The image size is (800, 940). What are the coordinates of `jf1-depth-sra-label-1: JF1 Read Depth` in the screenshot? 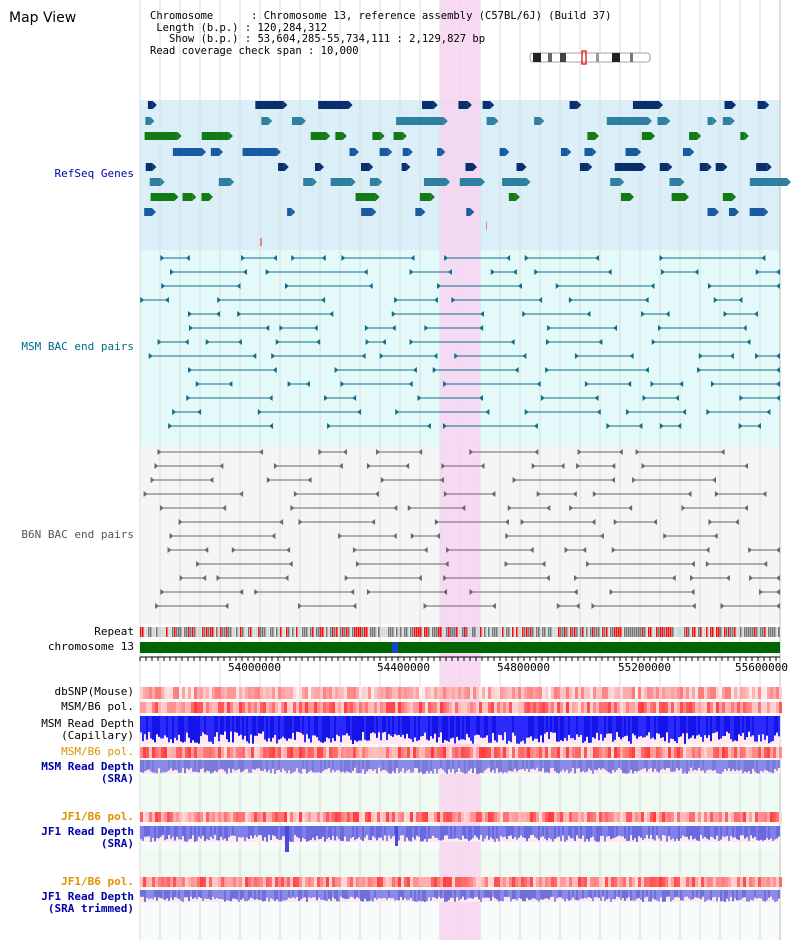 It's located at (87, 831).